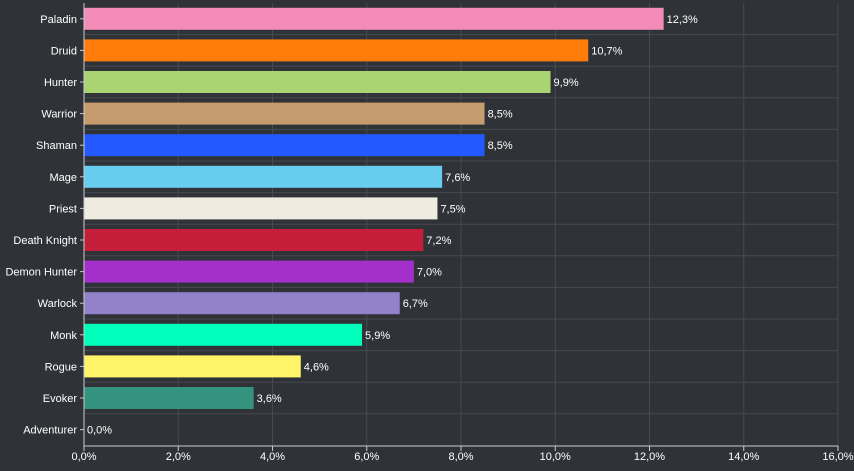  What do you see at coordinates (56, 146) in the screenshot?
I see `category-label-shaman: Shaman` at bounding box center [56, 146].